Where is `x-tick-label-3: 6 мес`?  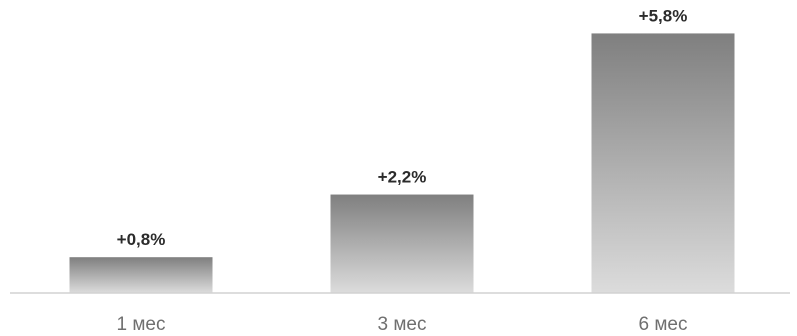
x-tick-label-3: 6 мес is located at coordinates (663, 324).